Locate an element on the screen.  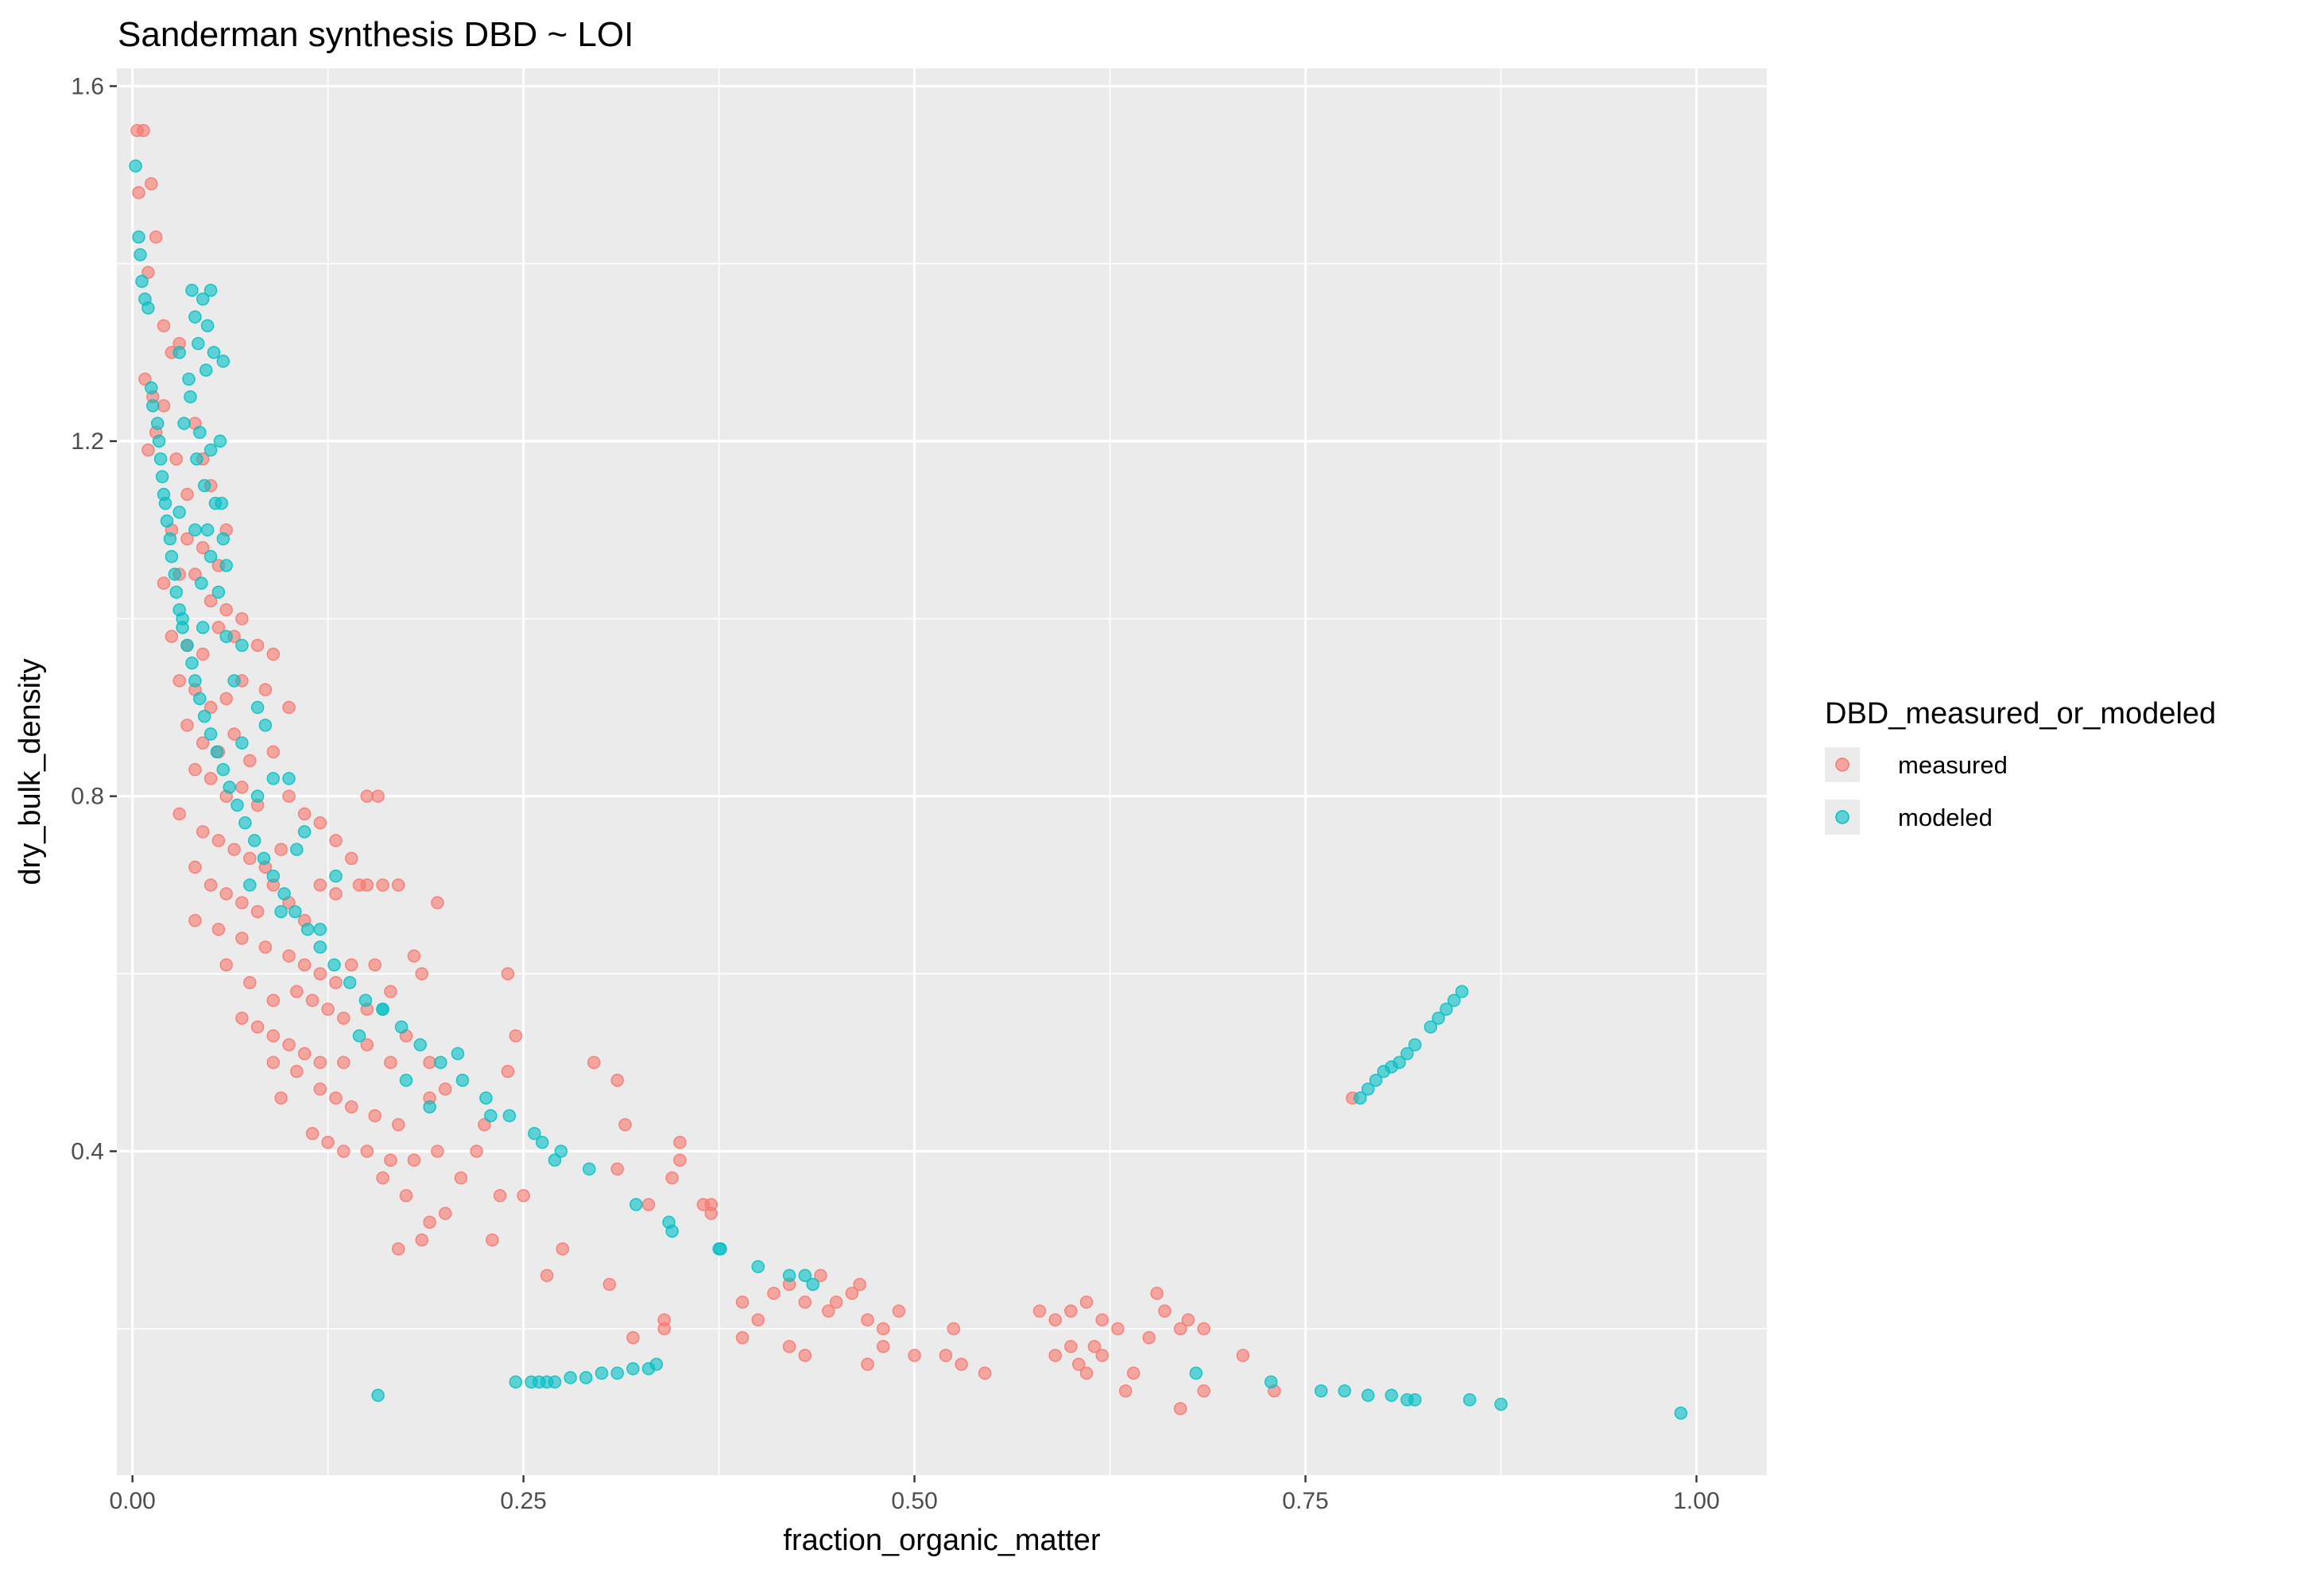
legend-title: DBD_measured_or_modeled is located at coordinates (2021, 713).